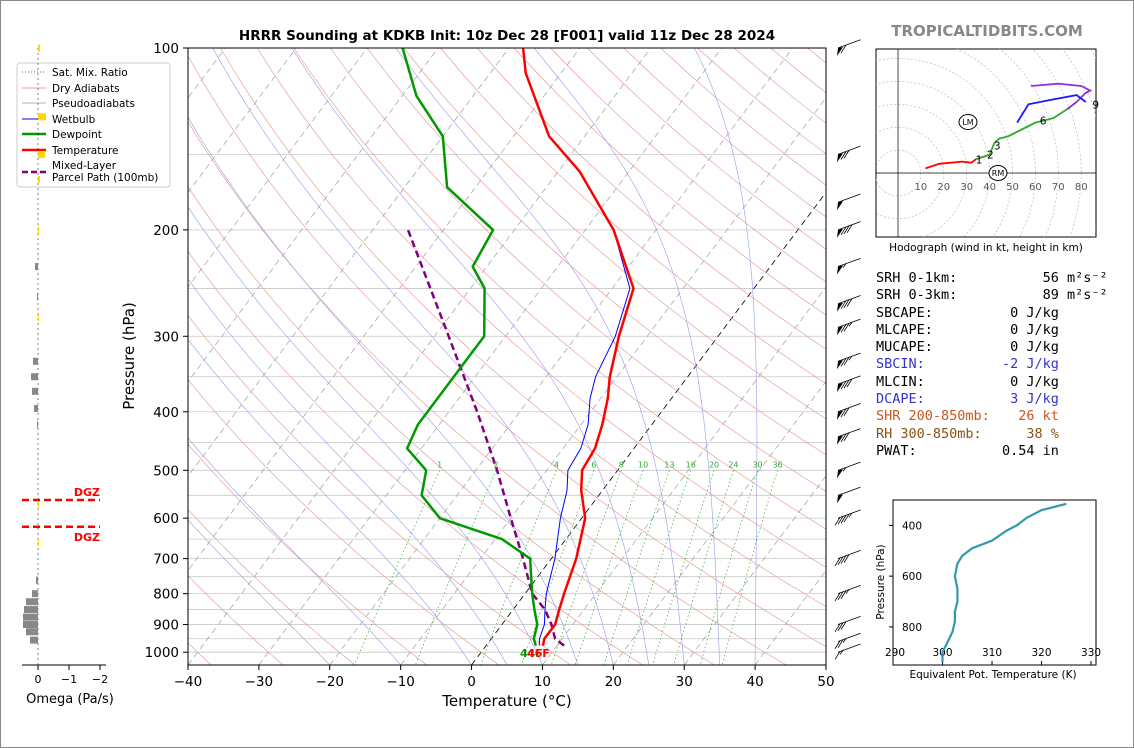 This screenshot has height=748, width=1134. What do you see at coordinates (129, 356) in the screenshot?
I see `skewt-ylabel: Pressure (hPa)` at bounding box center [129, 356].